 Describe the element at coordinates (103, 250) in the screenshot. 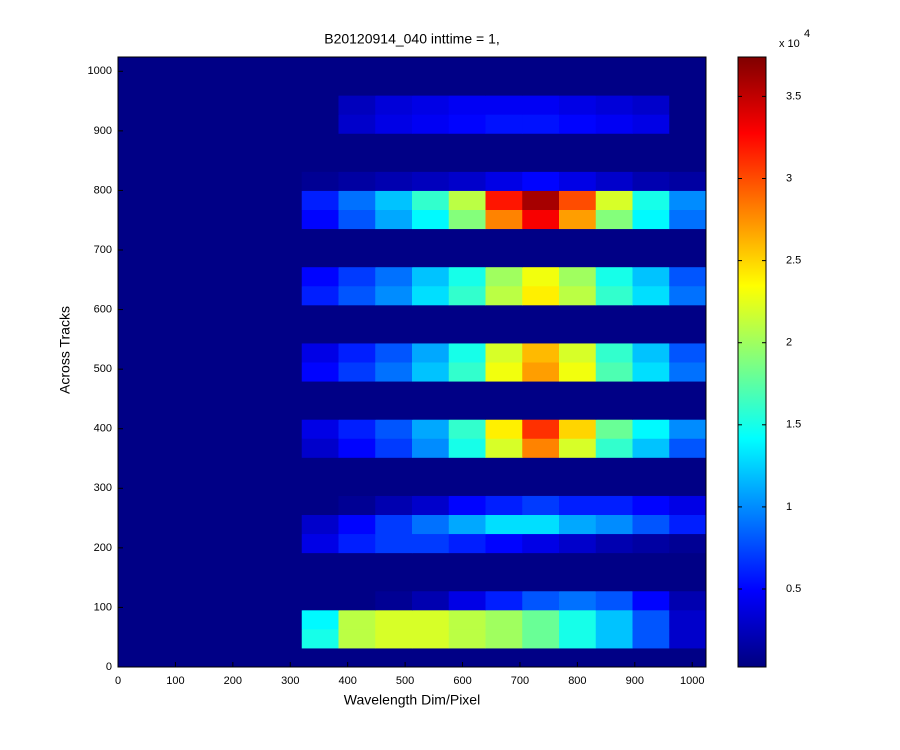

I see `y-tick-label: 700` at that location.